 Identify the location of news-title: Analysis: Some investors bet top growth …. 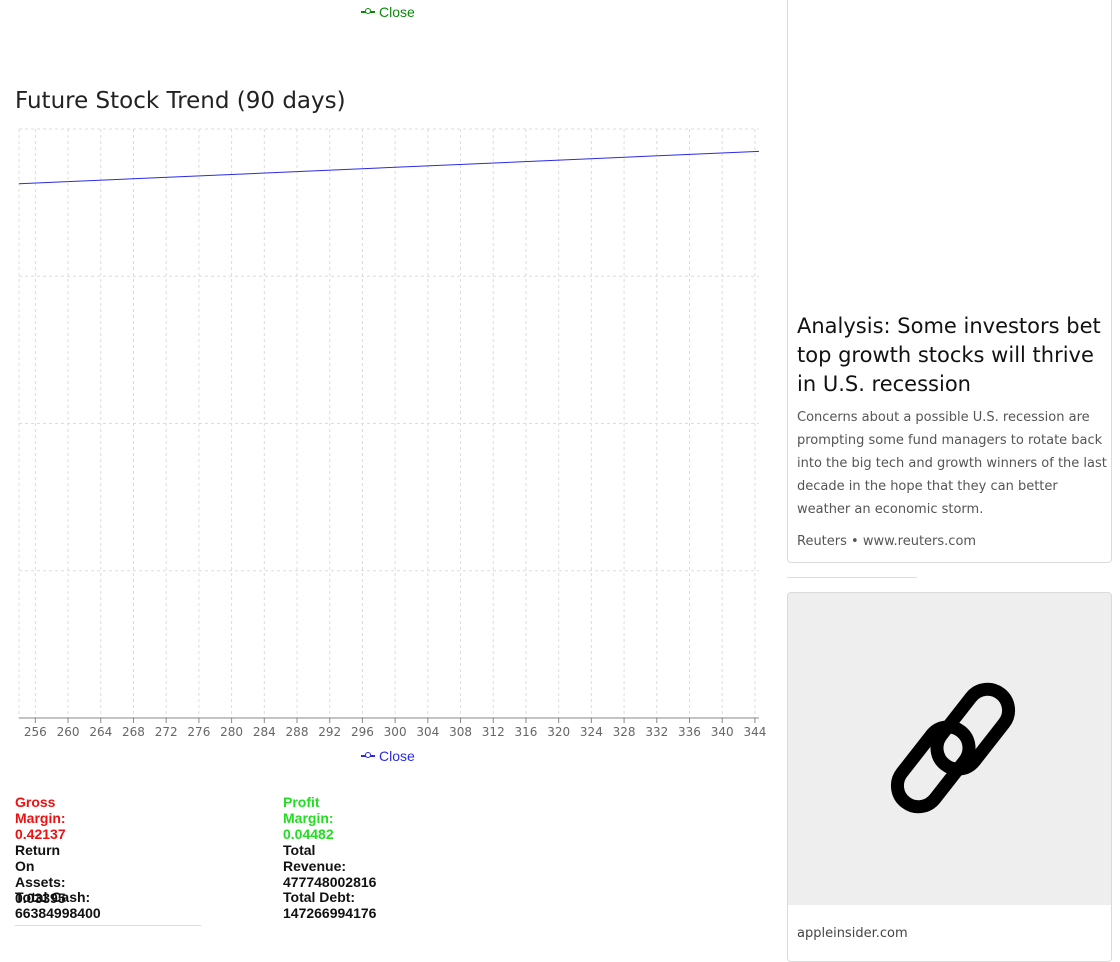
(949, 355).